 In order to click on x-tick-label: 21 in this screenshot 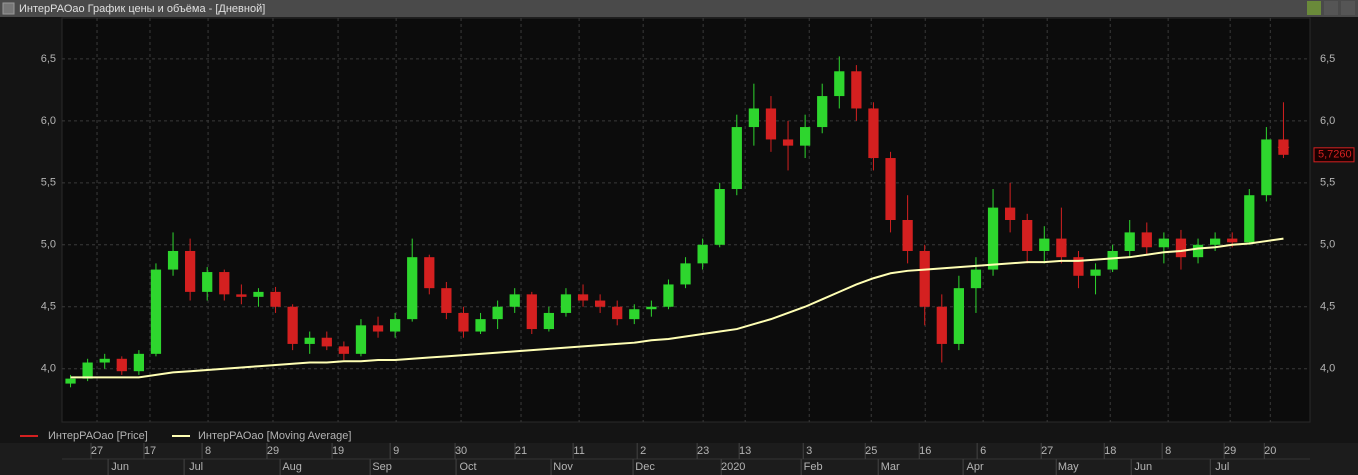, I will do `click(521, 451)`.